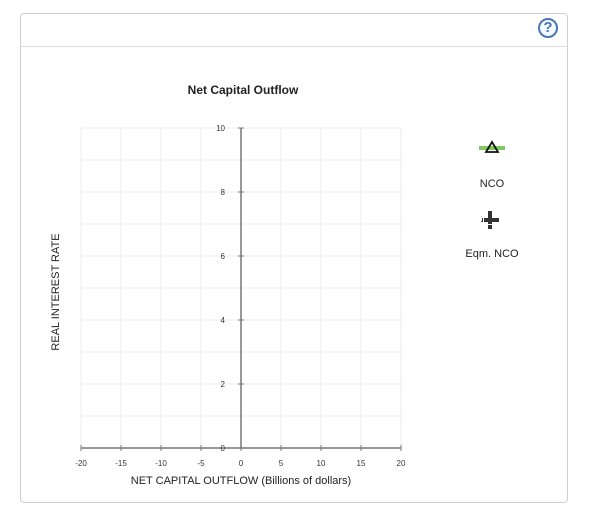 The width and height of the screenshot is (596, 514). I want to click on x-tick-label: 5, so click(281, 463).